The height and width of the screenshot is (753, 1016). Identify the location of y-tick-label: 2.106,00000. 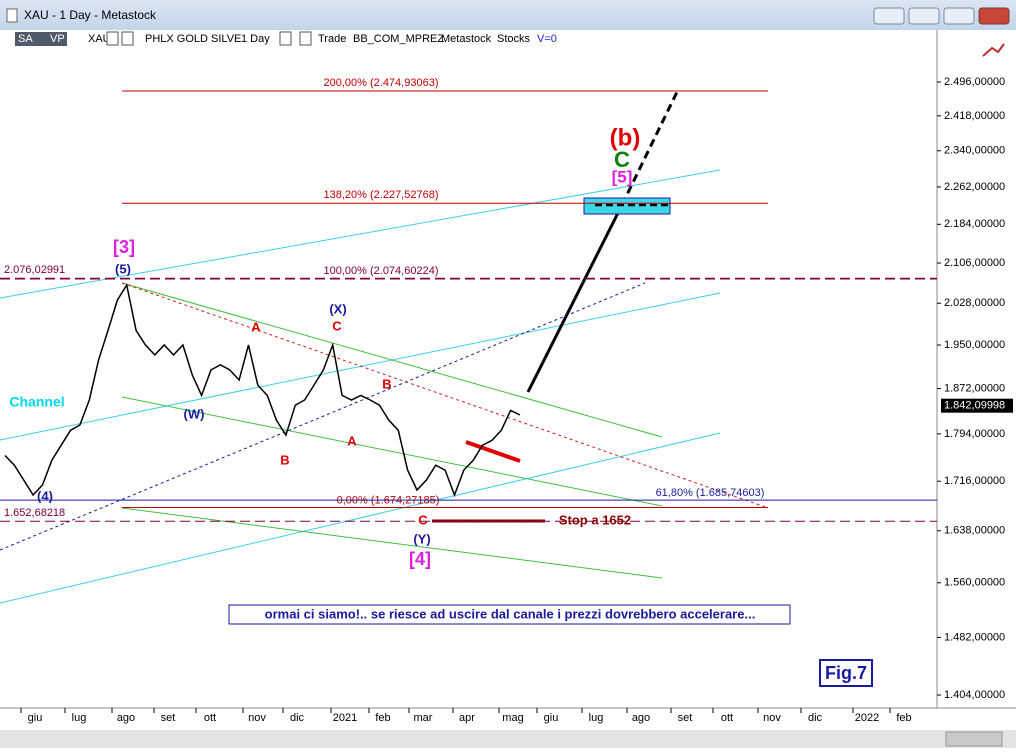
(974, 263).